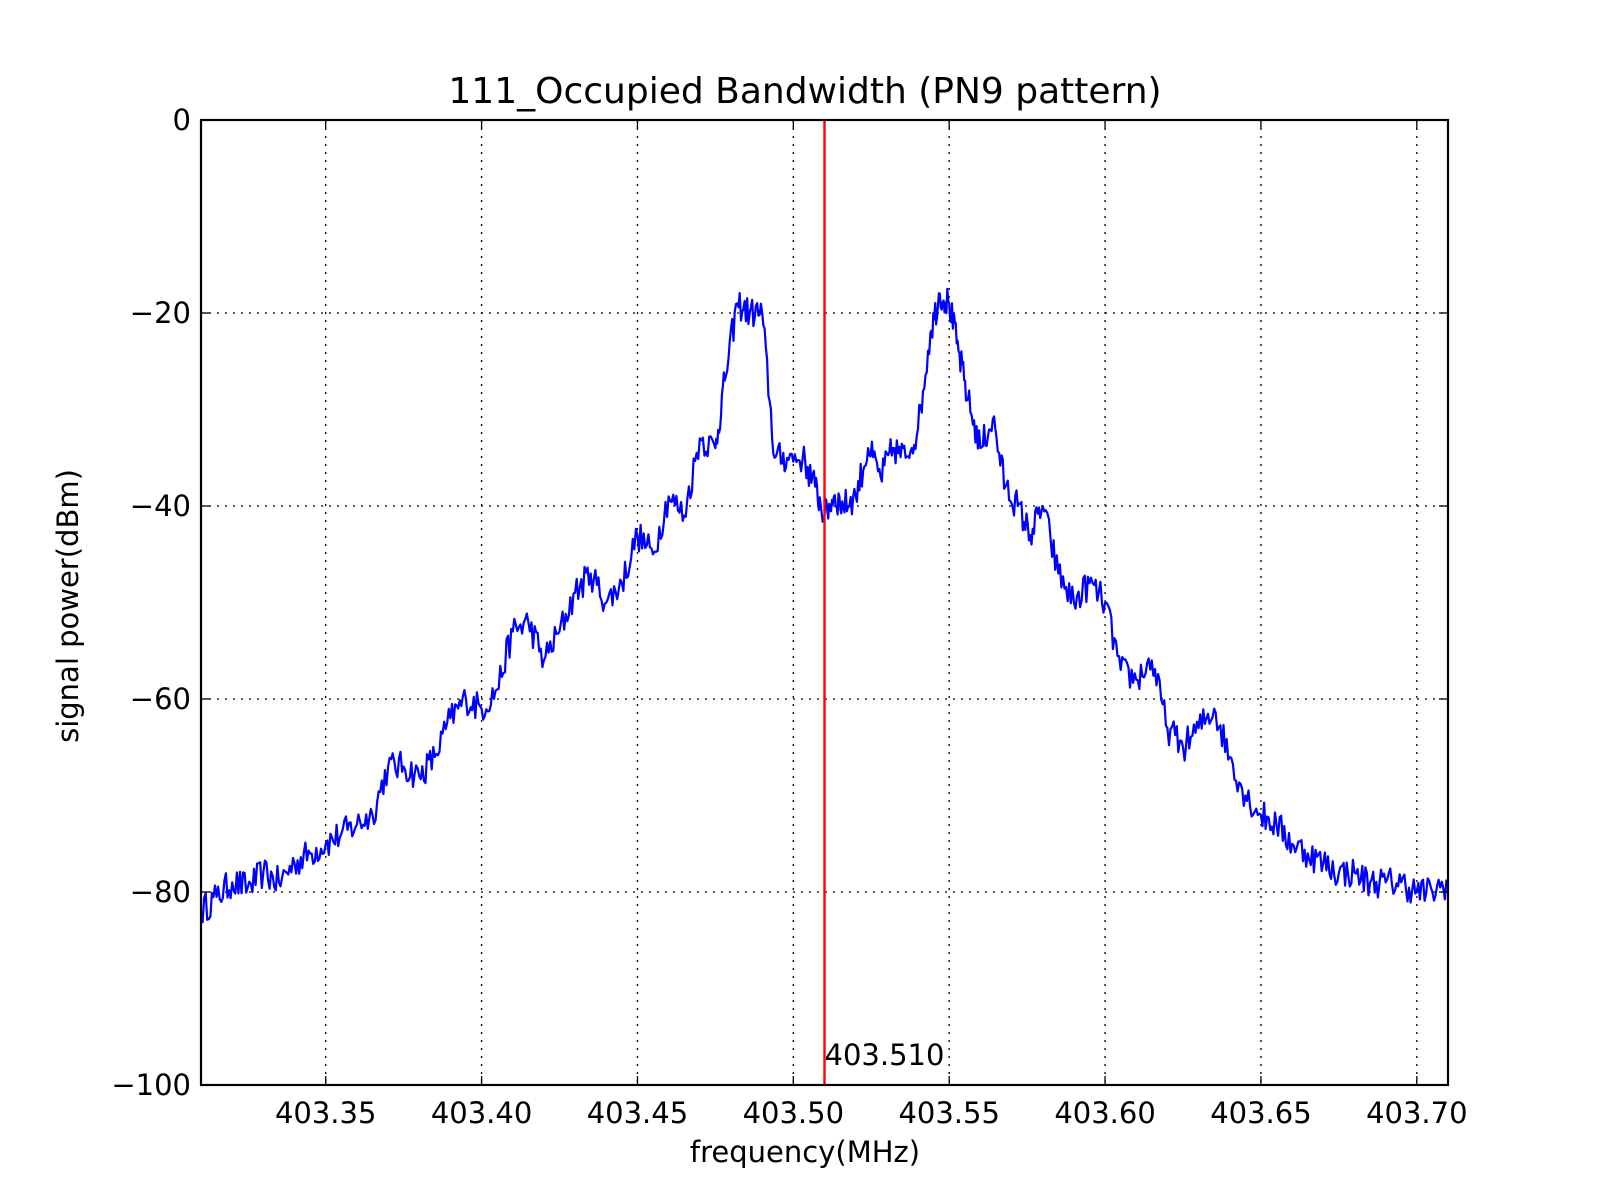  Describe the element at coordinates (805, 1152) in the screenshot. I see `x-axis-label: frequency(MHz)` at that location.